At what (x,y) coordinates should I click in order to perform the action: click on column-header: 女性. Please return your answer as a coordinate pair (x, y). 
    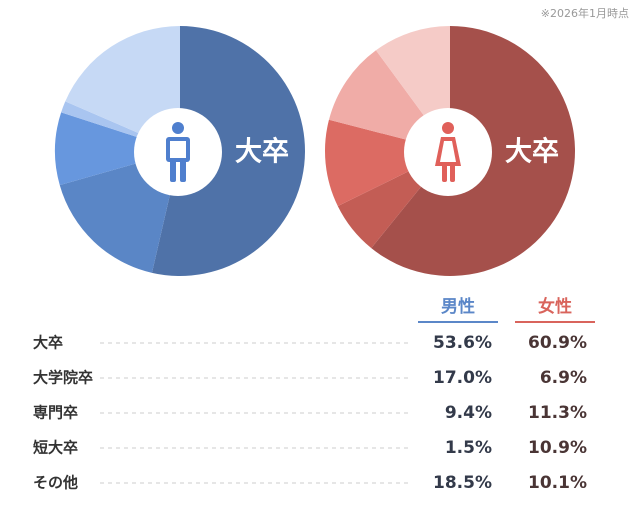
    Looking at the image, I should click on (555, 306).